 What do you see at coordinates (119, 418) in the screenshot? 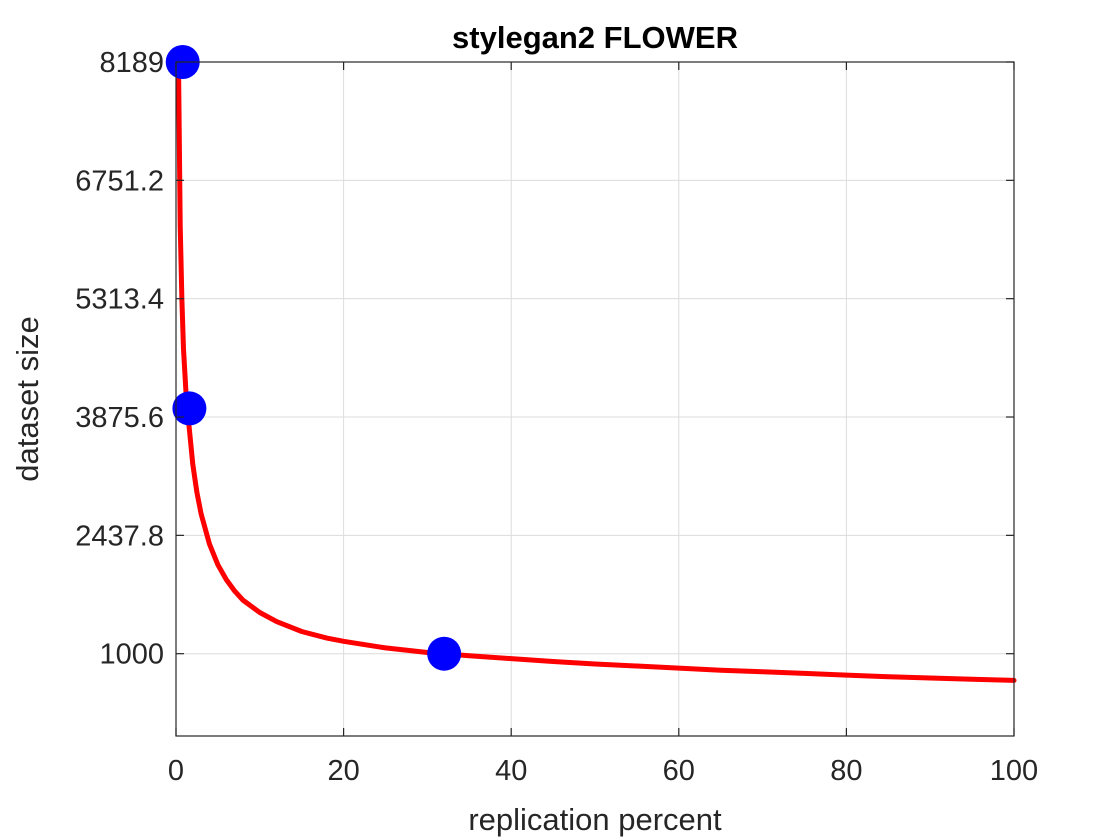
I see `y-tick-label: 3875.6` at bounding box center [119, 418].